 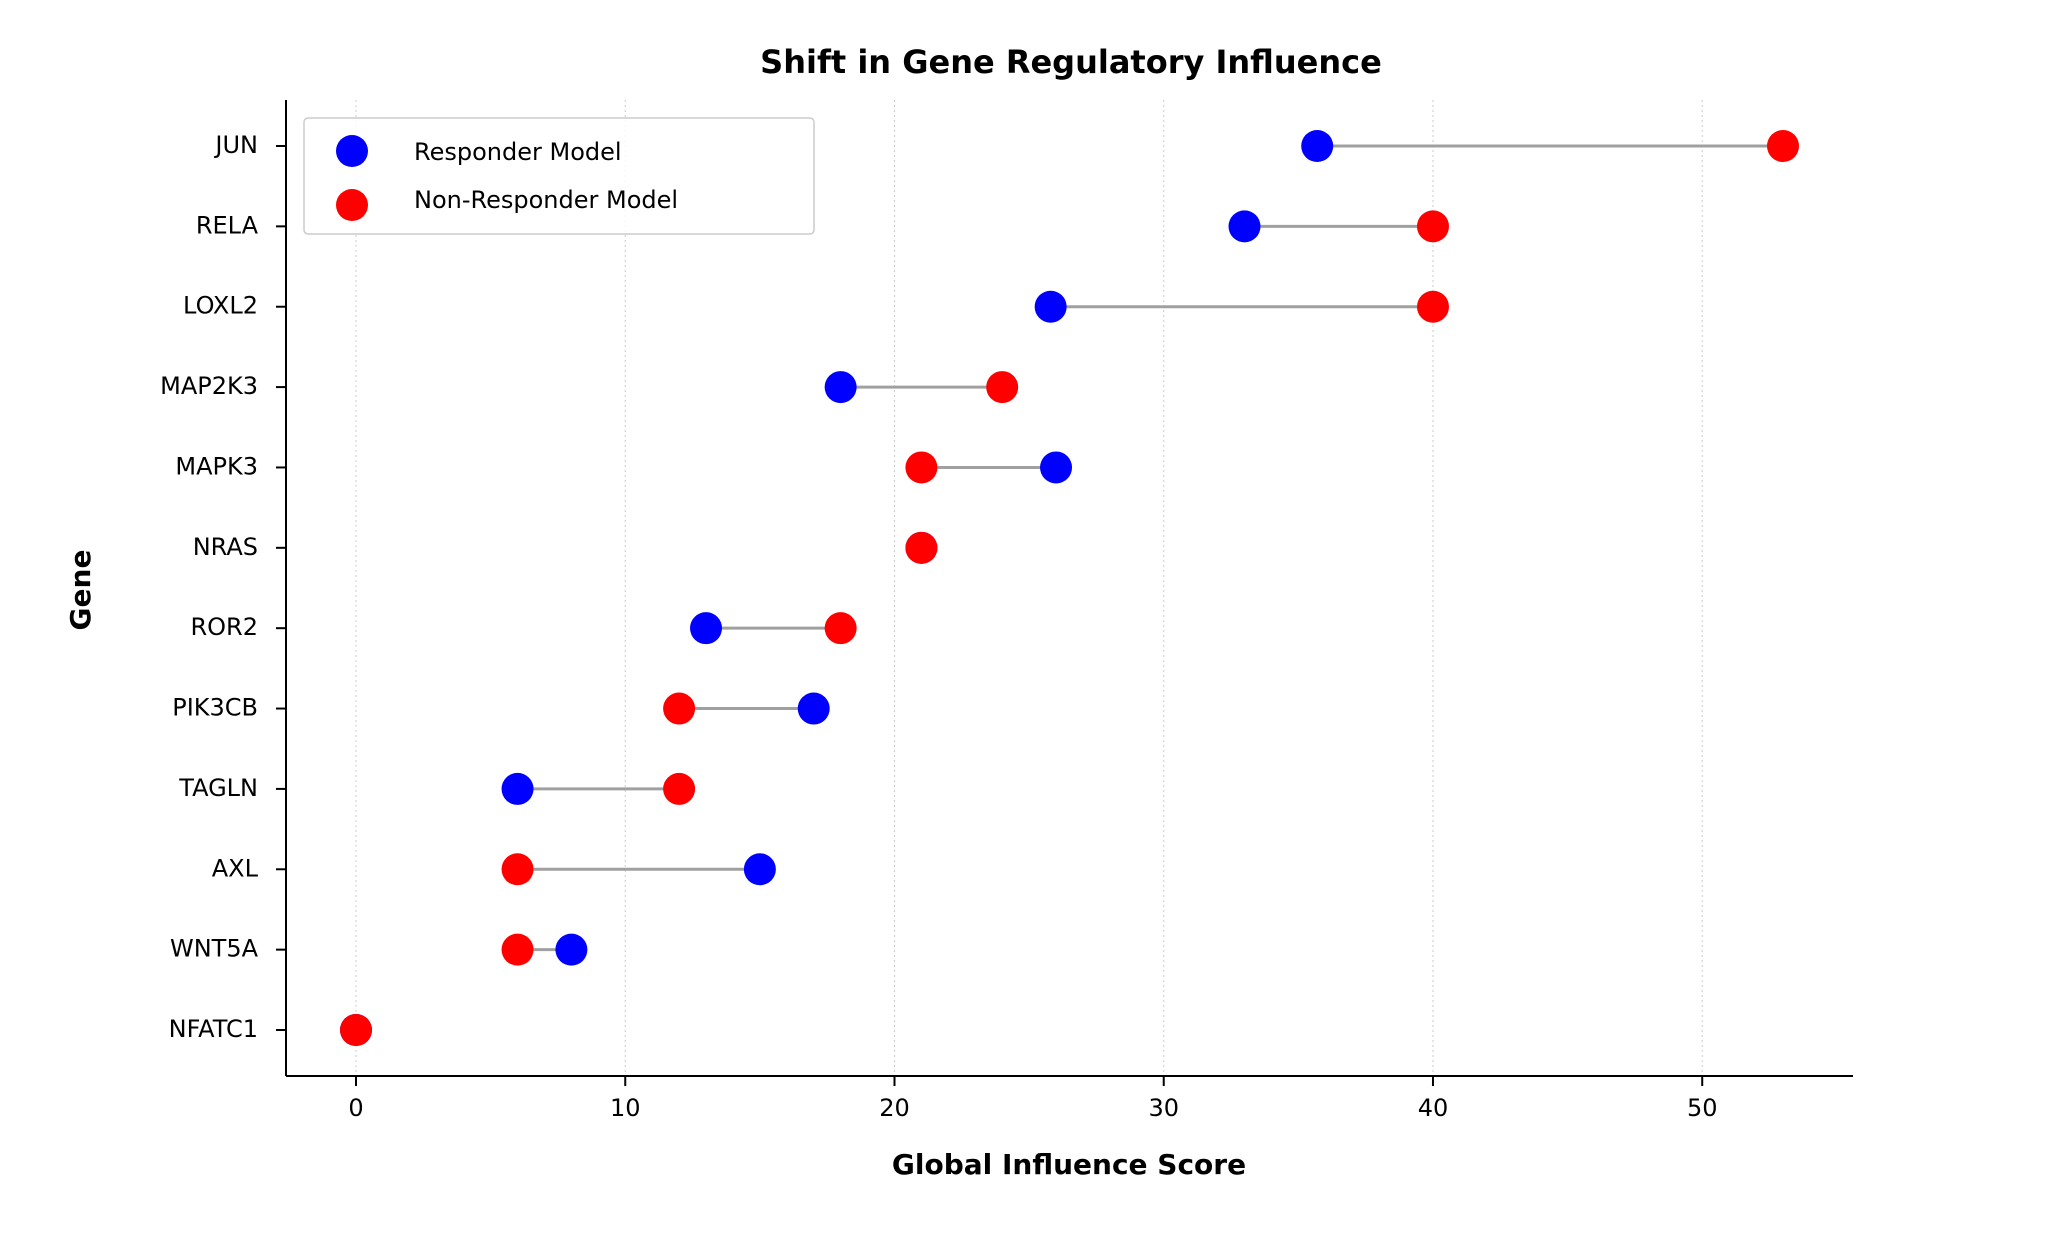 I want to click on y-tick-label: JUN, so click(x=235, y=145).